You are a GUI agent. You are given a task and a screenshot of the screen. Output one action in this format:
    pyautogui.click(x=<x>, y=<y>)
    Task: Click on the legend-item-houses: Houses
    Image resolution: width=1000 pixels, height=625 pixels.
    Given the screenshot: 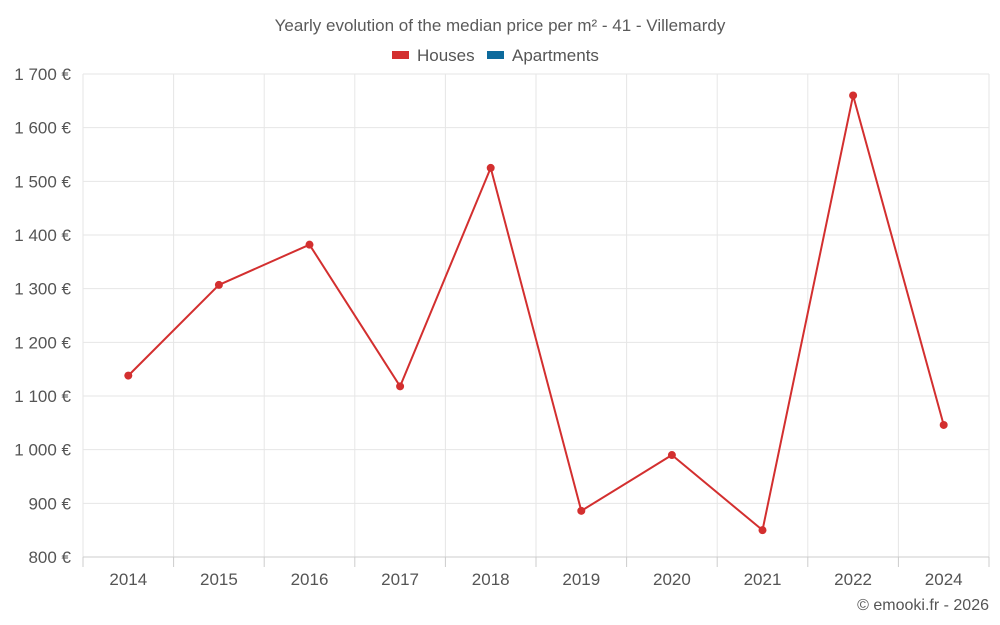 What is the action you would take?
    pyautogui.click(x=433, y=55)
    